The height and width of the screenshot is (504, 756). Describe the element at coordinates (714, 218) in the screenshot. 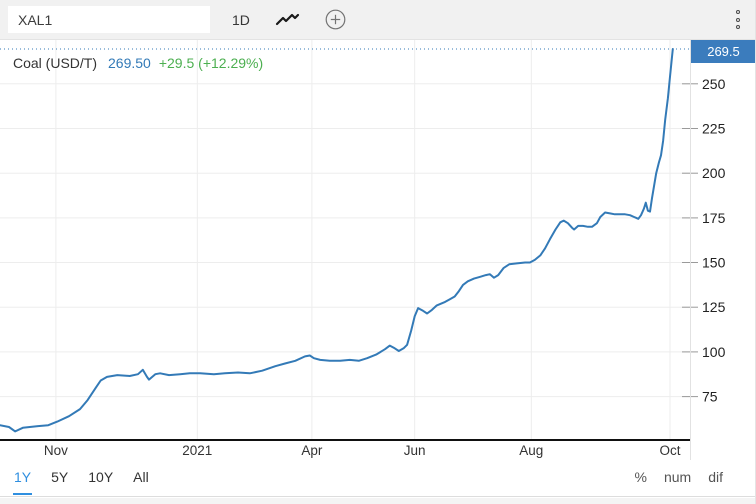

I see `y-axis-label: 175` at that location.